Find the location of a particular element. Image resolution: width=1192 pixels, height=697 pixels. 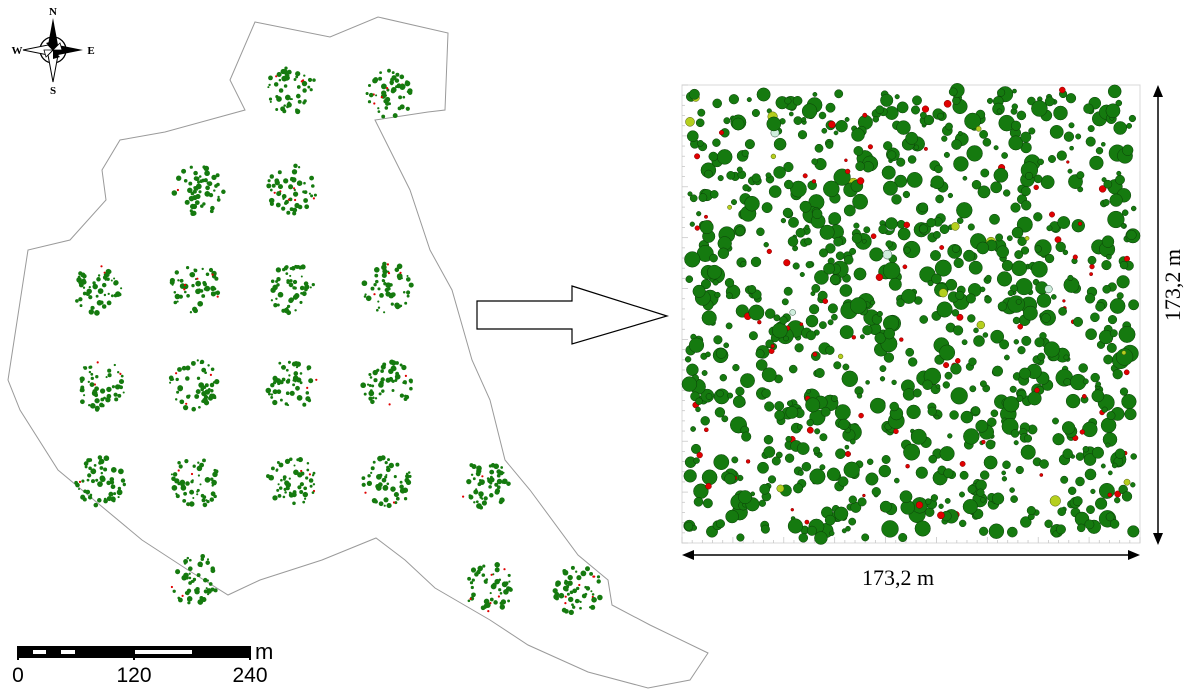

compass-rose-icon is located at coordinates (52, 50).